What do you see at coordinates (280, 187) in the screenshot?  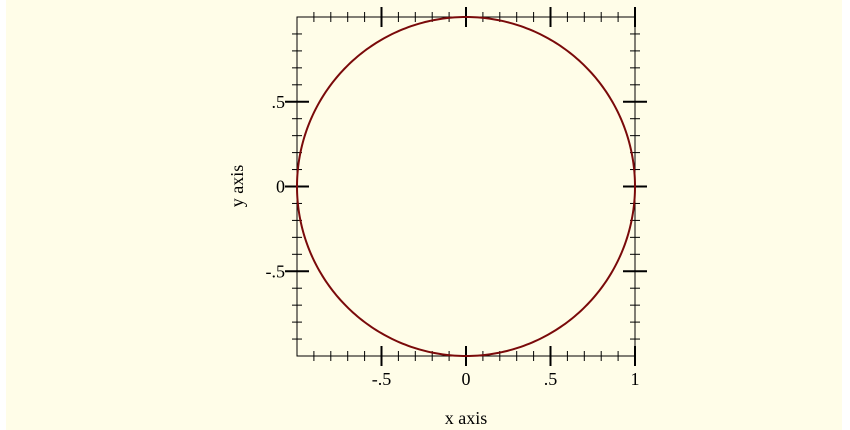 I see `y-tick-label: 0` at bounding box center [280, 187].